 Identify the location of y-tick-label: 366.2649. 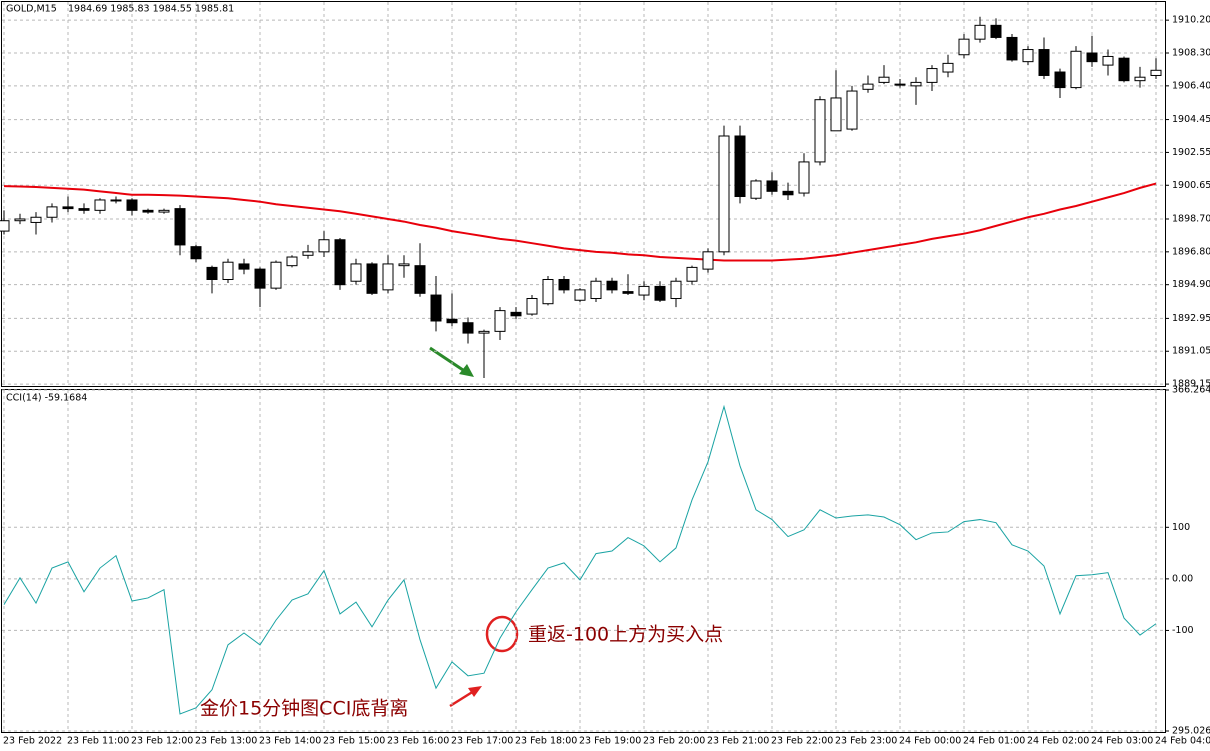
(1191, 390).